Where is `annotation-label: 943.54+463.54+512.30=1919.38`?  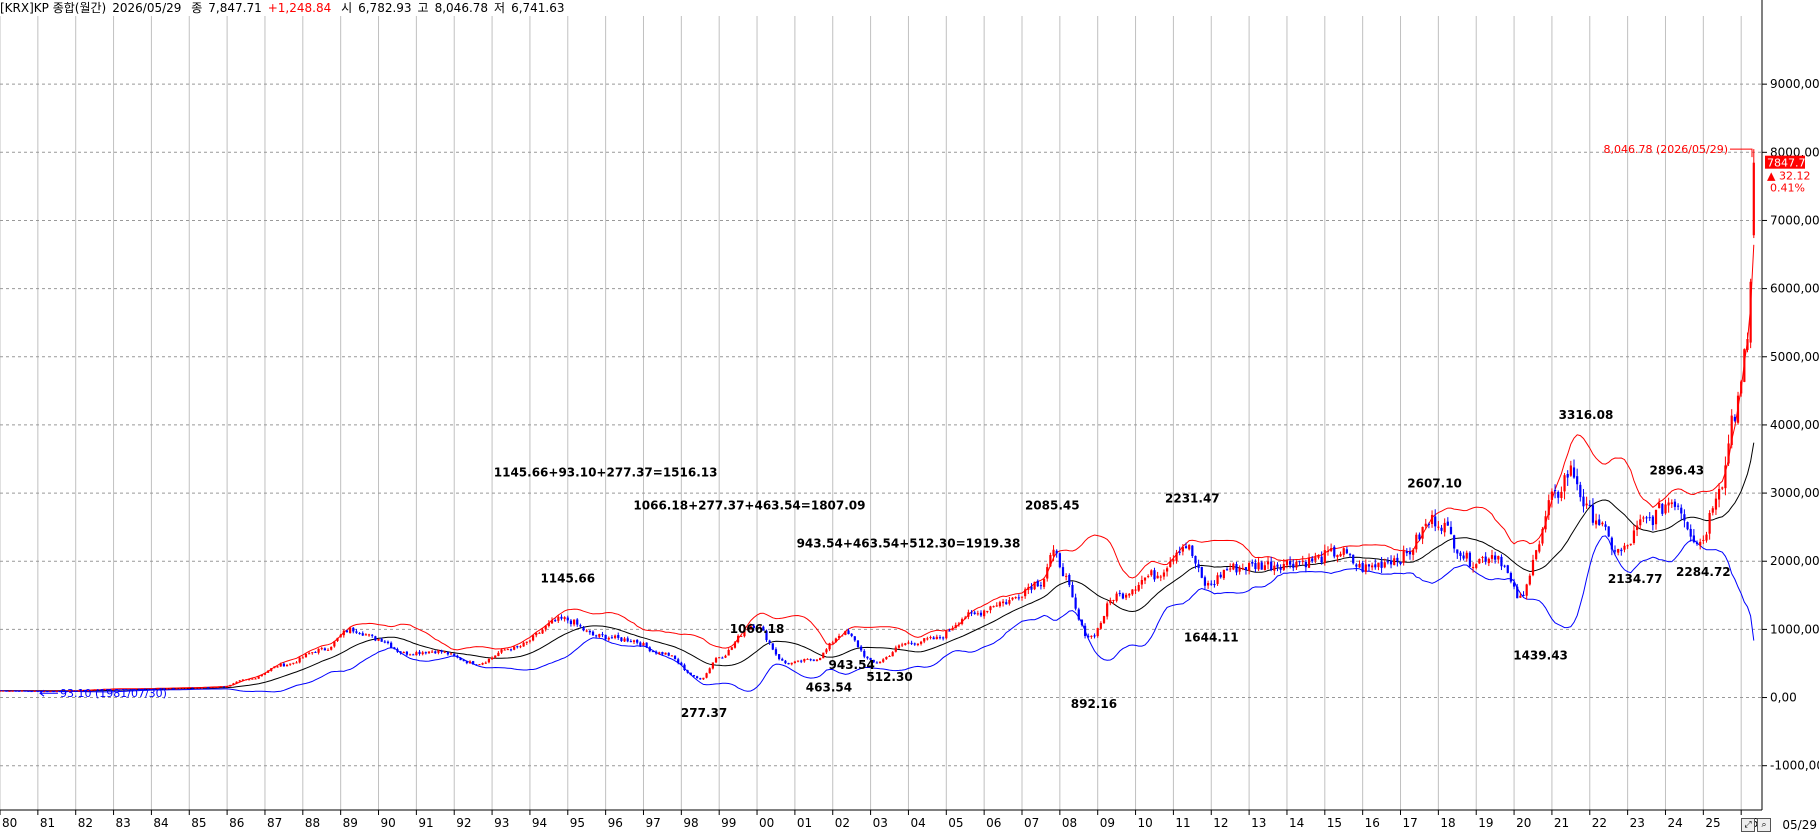 annotation-label: 943.54+463.54+512.30=1919.38 is located at coordinates (909, 544).